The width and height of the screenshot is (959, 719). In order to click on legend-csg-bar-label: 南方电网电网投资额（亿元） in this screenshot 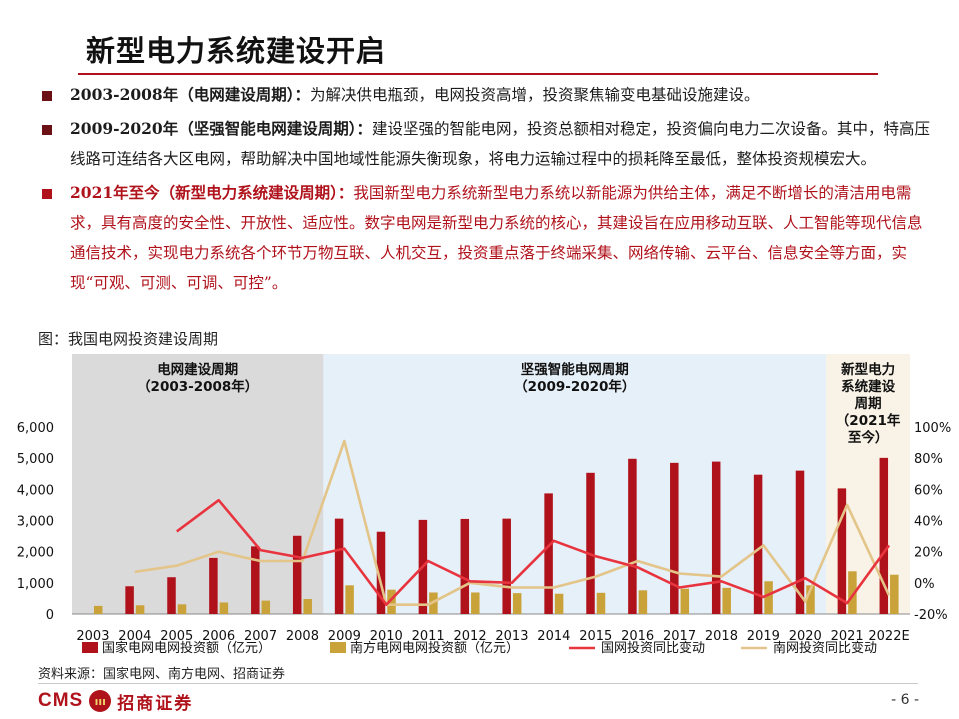, I will do `click(434, 648)`.